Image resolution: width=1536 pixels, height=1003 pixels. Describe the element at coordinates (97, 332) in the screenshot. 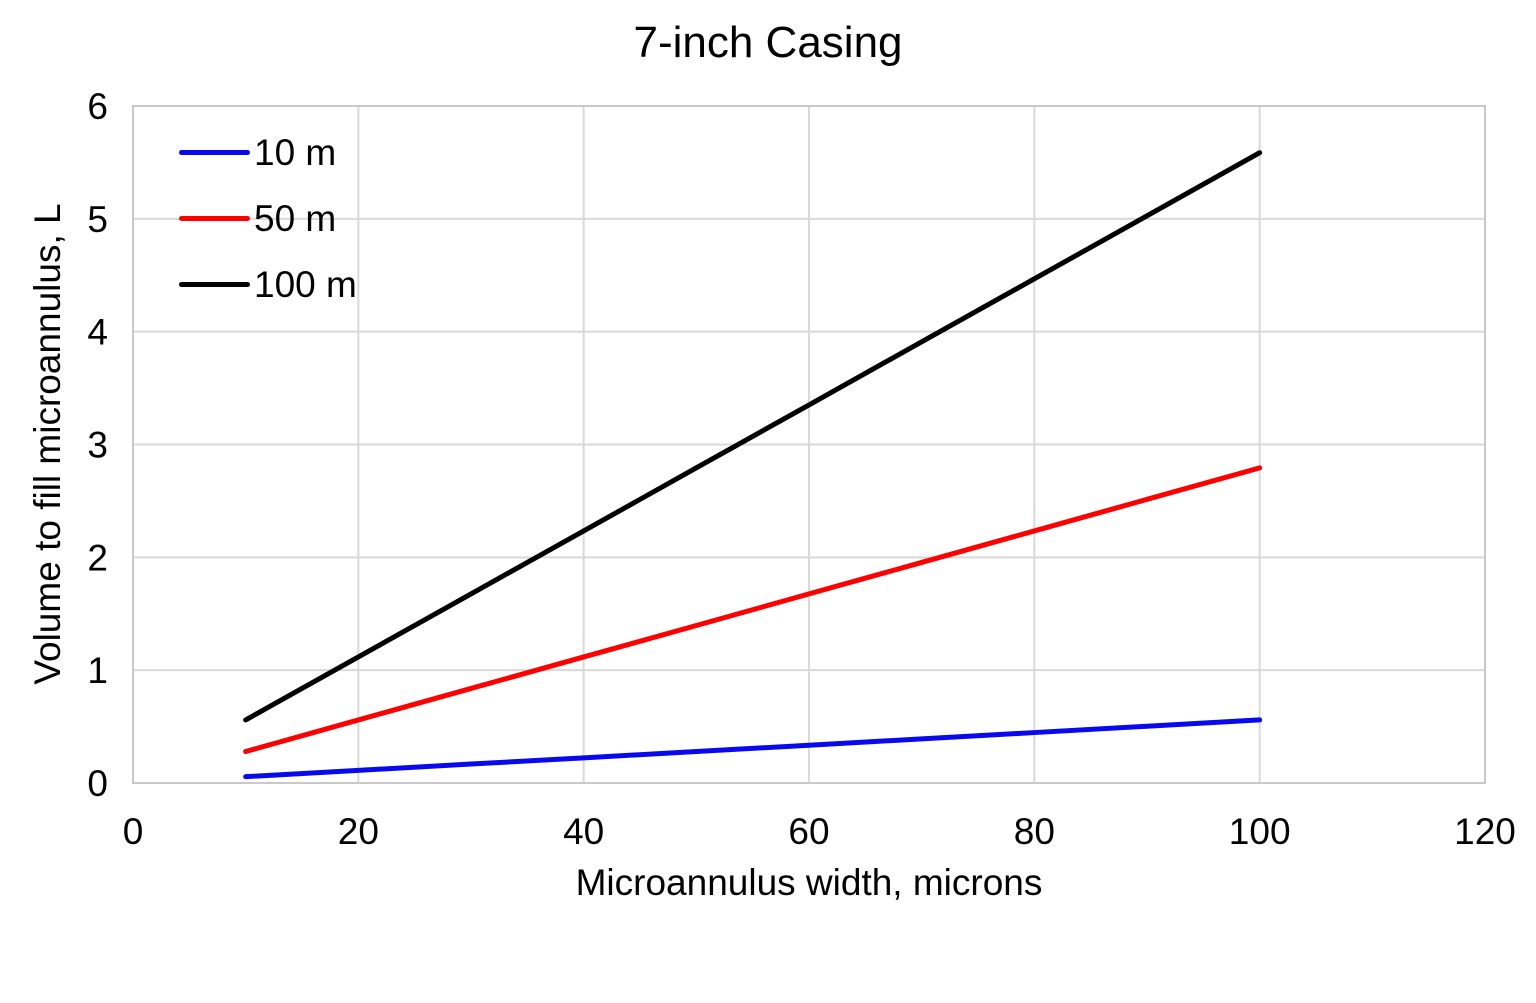

I see `y-tick-label: 4` at that location.